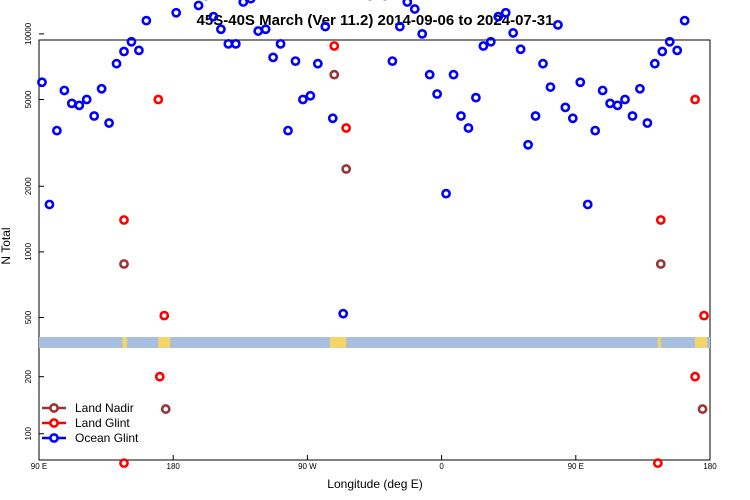  What do you see at coordinates (34, 231) in the screenshot?
I see `y-axis: 1002005001000200050001000020000` at bounding box center [34, 231].